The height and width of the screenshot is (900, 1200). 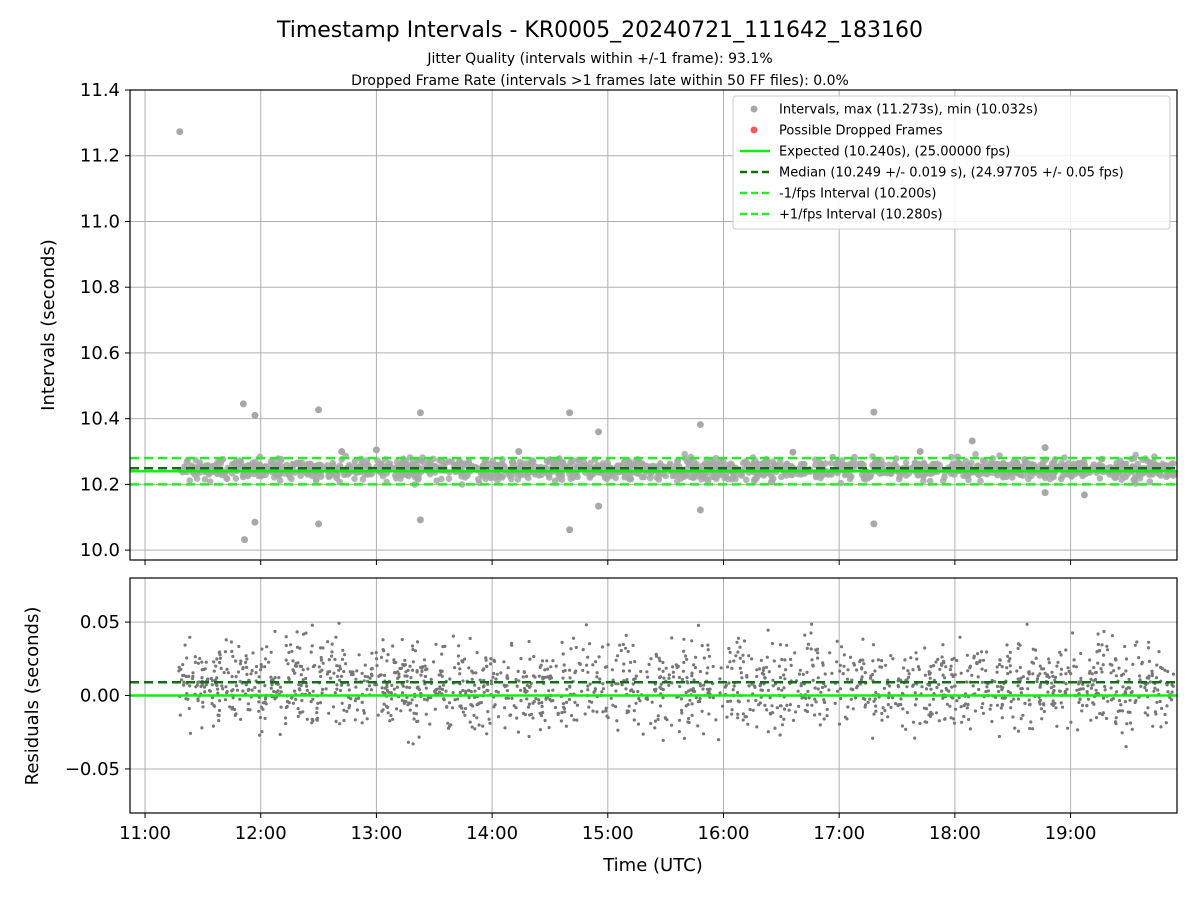 What do you see at coordinates (100, 622) in the screenshot?
I see `y-tick-label: 0.05` at bounding box center [100, 622].